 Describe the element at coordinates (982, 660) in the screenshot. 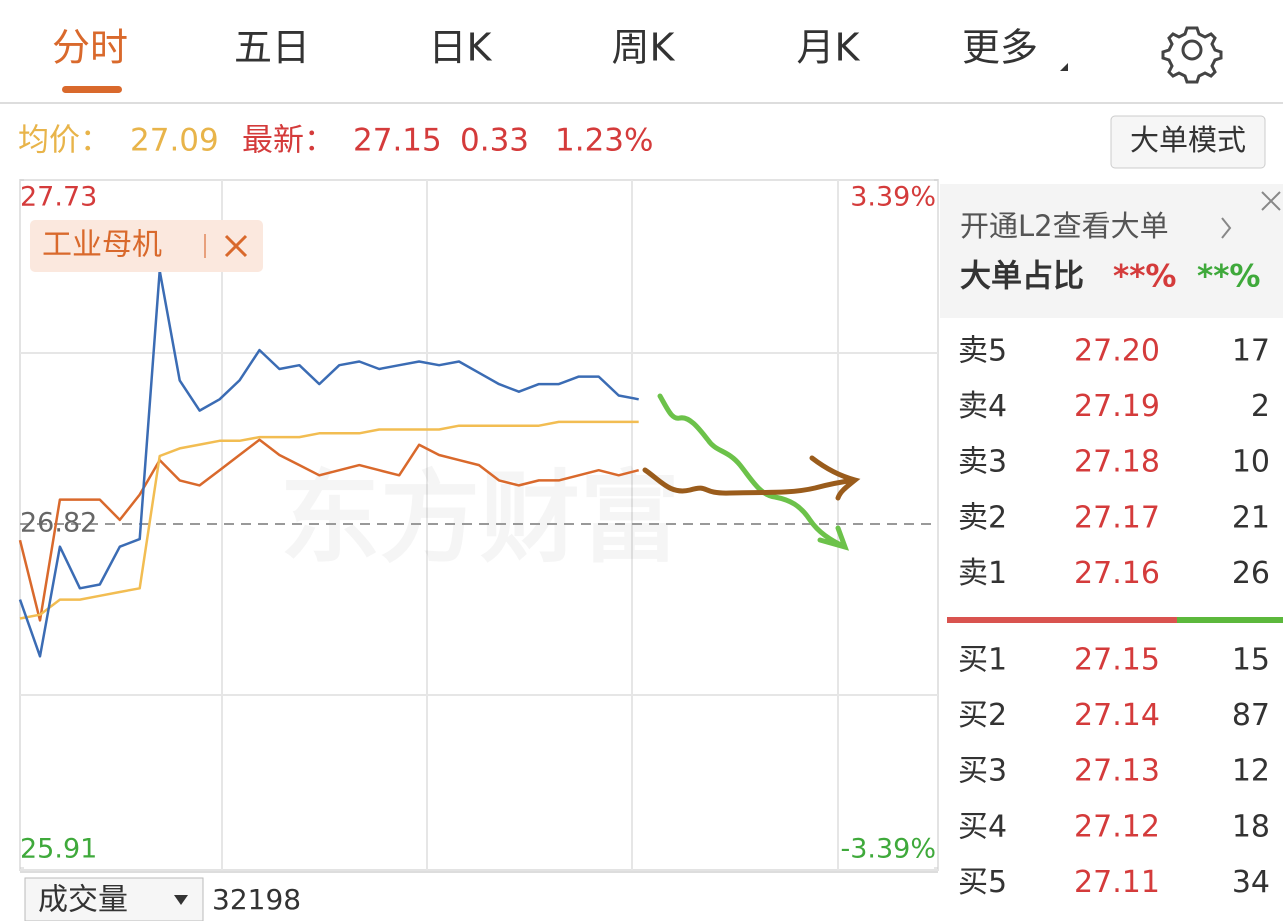

I see `level: 买1` at that location.